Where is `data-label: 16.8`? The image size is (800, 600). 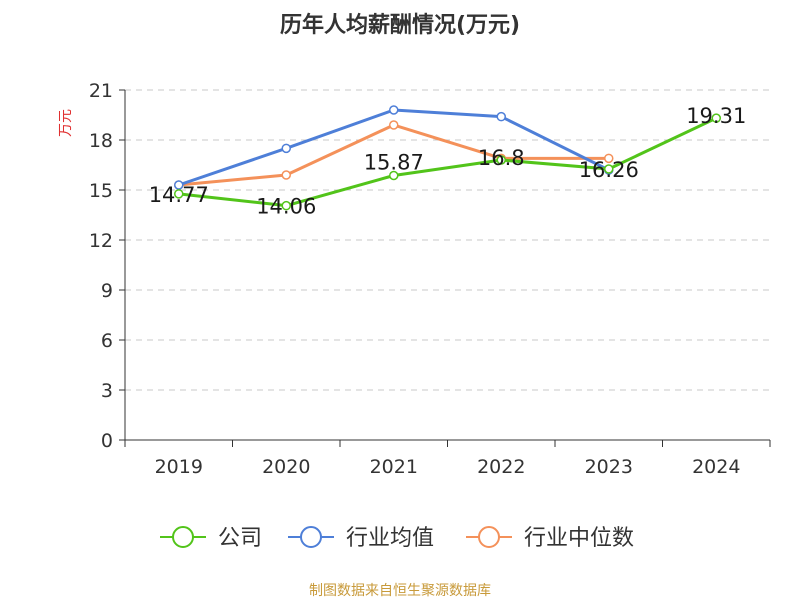
data-label: 16.8 is located at coordinates (501, 158).